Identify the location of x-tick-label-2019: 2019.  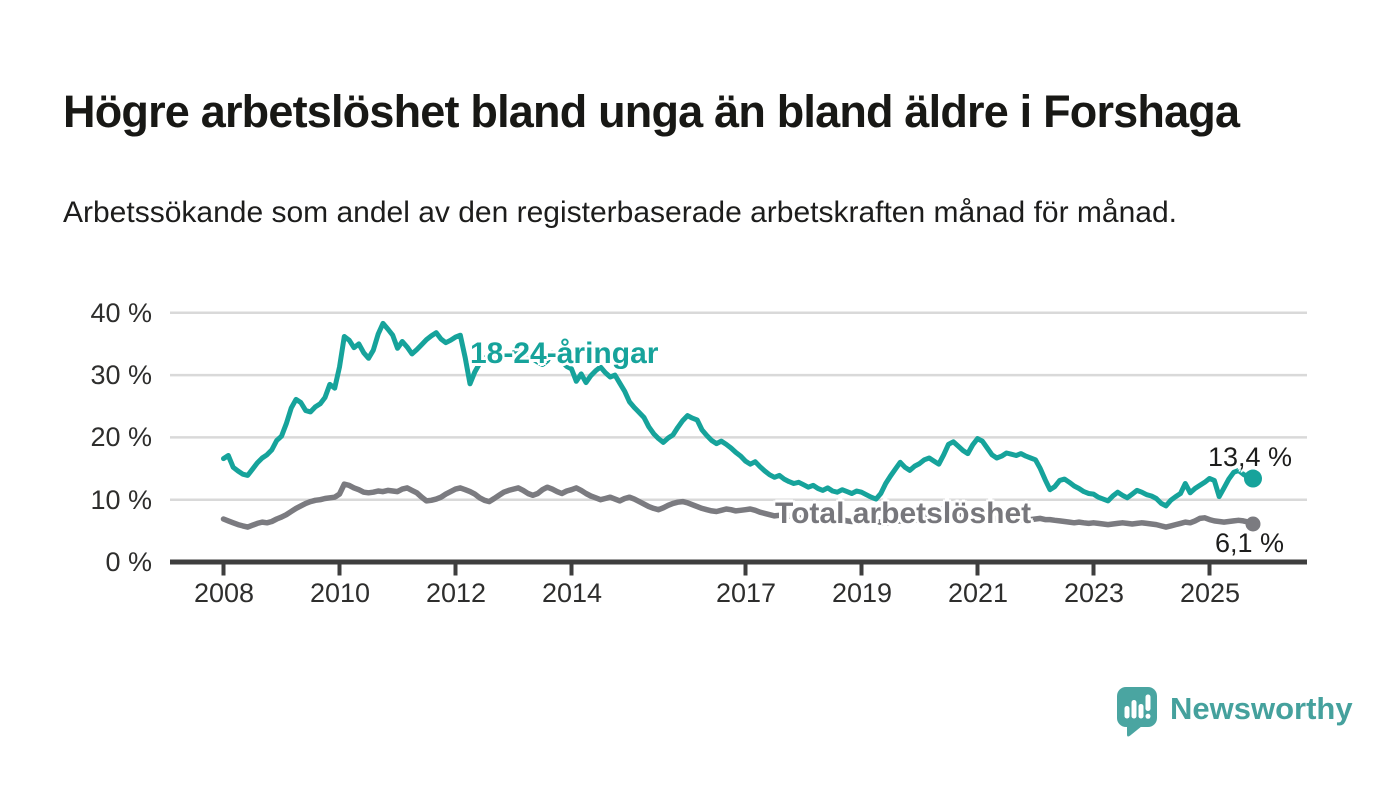
(862, 593).